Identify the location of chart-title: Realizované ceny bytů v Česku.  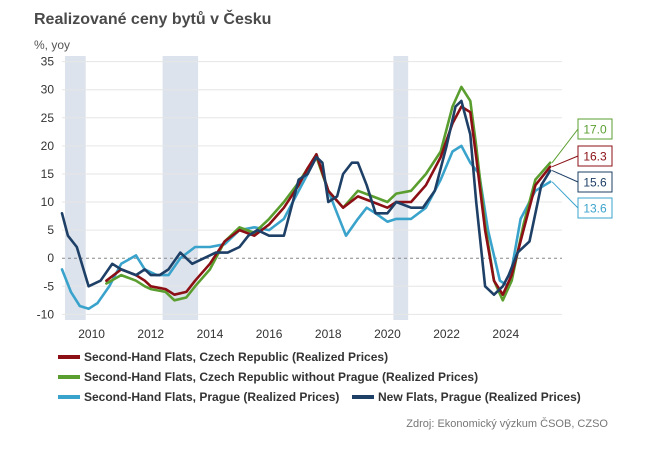
(153, 19).